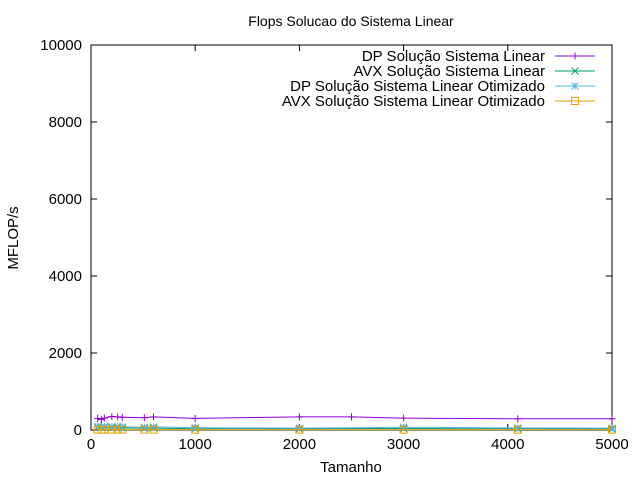 This screenshot has width=640, height=480. What do you see at coordinates (403, 444) in the screenshot?
I see `x-tick-label: 3000` at bounding box center [403, 444].